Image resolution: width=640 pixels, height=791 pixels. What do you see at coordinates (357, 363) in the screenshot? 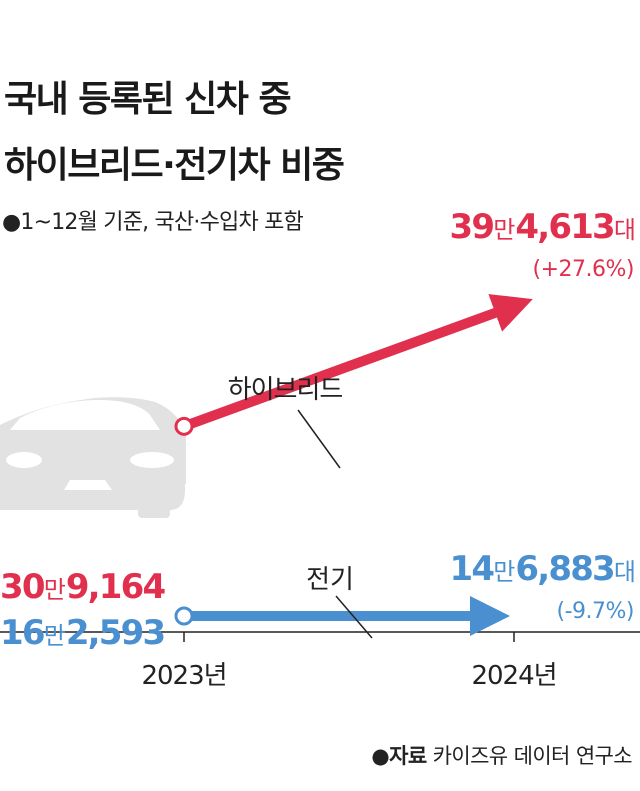
I see `hybrid-series-line` at bounding box center [357, 363].